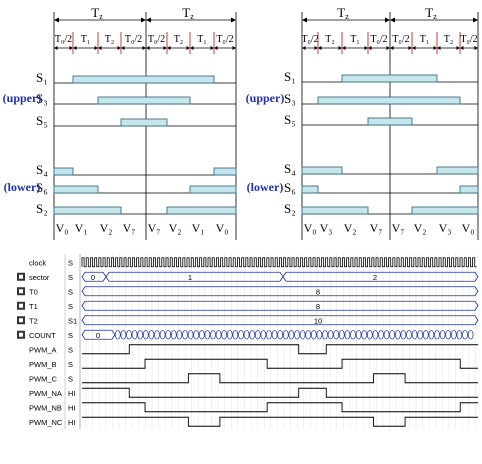 Image resolution: width=482 pixels, height=464 pixels. I want to click on bus-value: 2, so click(375, 277).